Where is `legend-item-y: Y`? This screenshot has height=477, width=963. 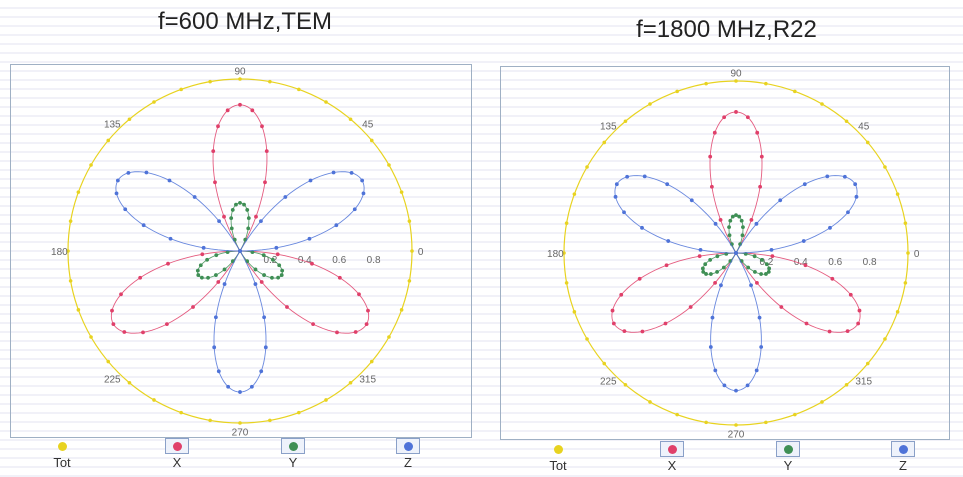
legend-item-y: Y is located at coordinates (788, 457).